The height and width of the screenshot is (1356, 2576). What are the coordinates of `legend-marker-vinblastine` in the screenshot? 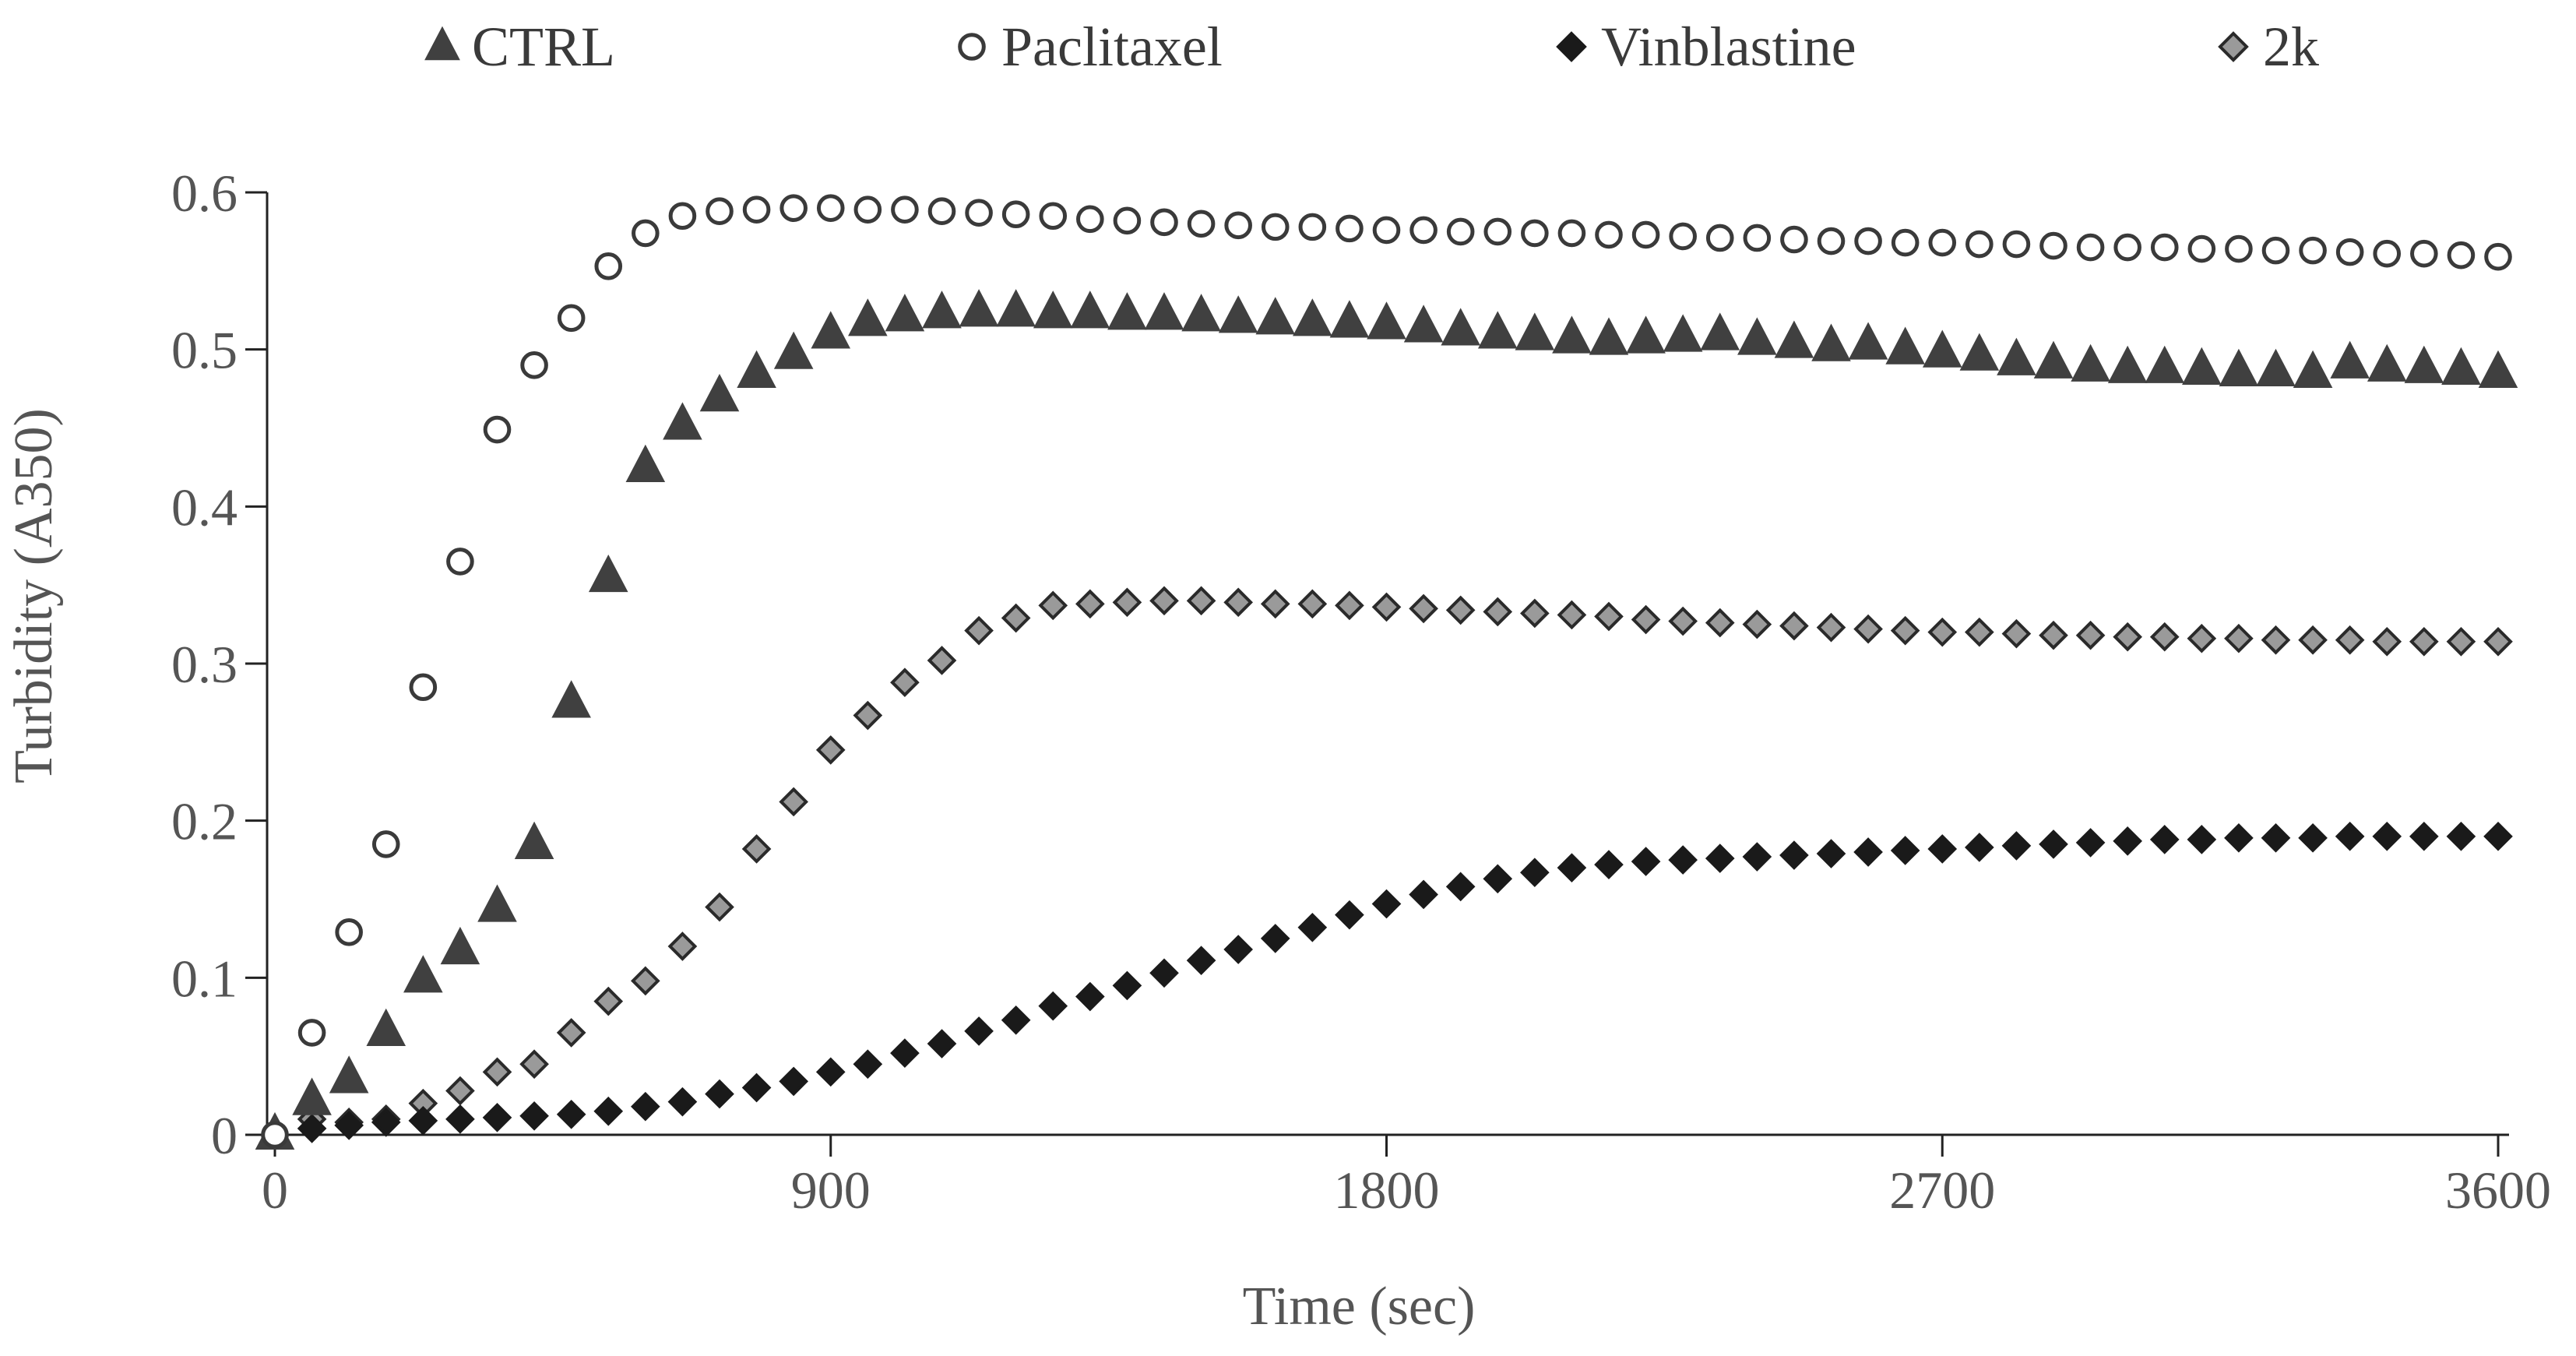 It's located at (1571, 46).